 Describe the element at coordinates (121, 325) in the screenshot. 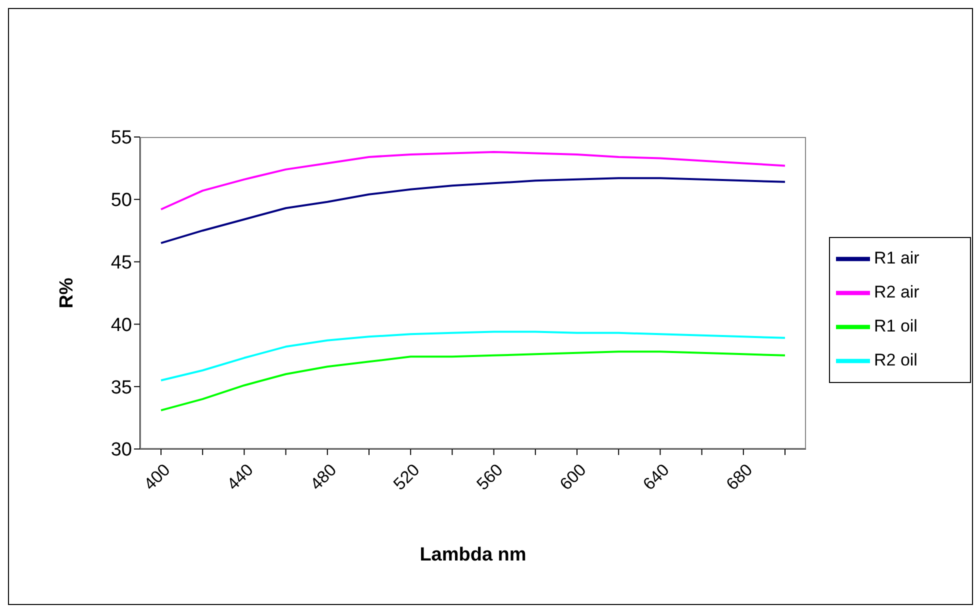

I see `y-tick-label: 40` at that location.